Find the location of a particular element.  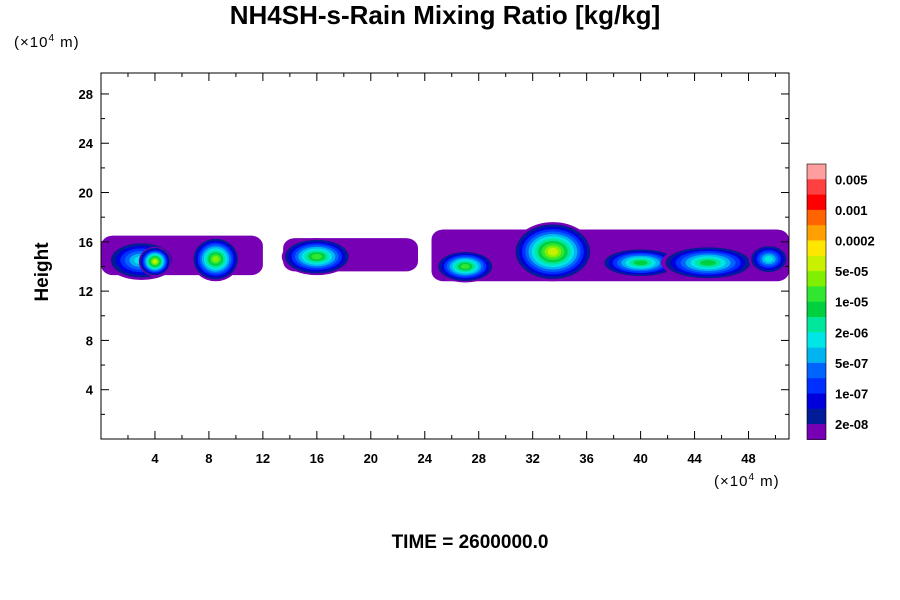

x-tick-label: 20 is located at coordinates (371, 458).